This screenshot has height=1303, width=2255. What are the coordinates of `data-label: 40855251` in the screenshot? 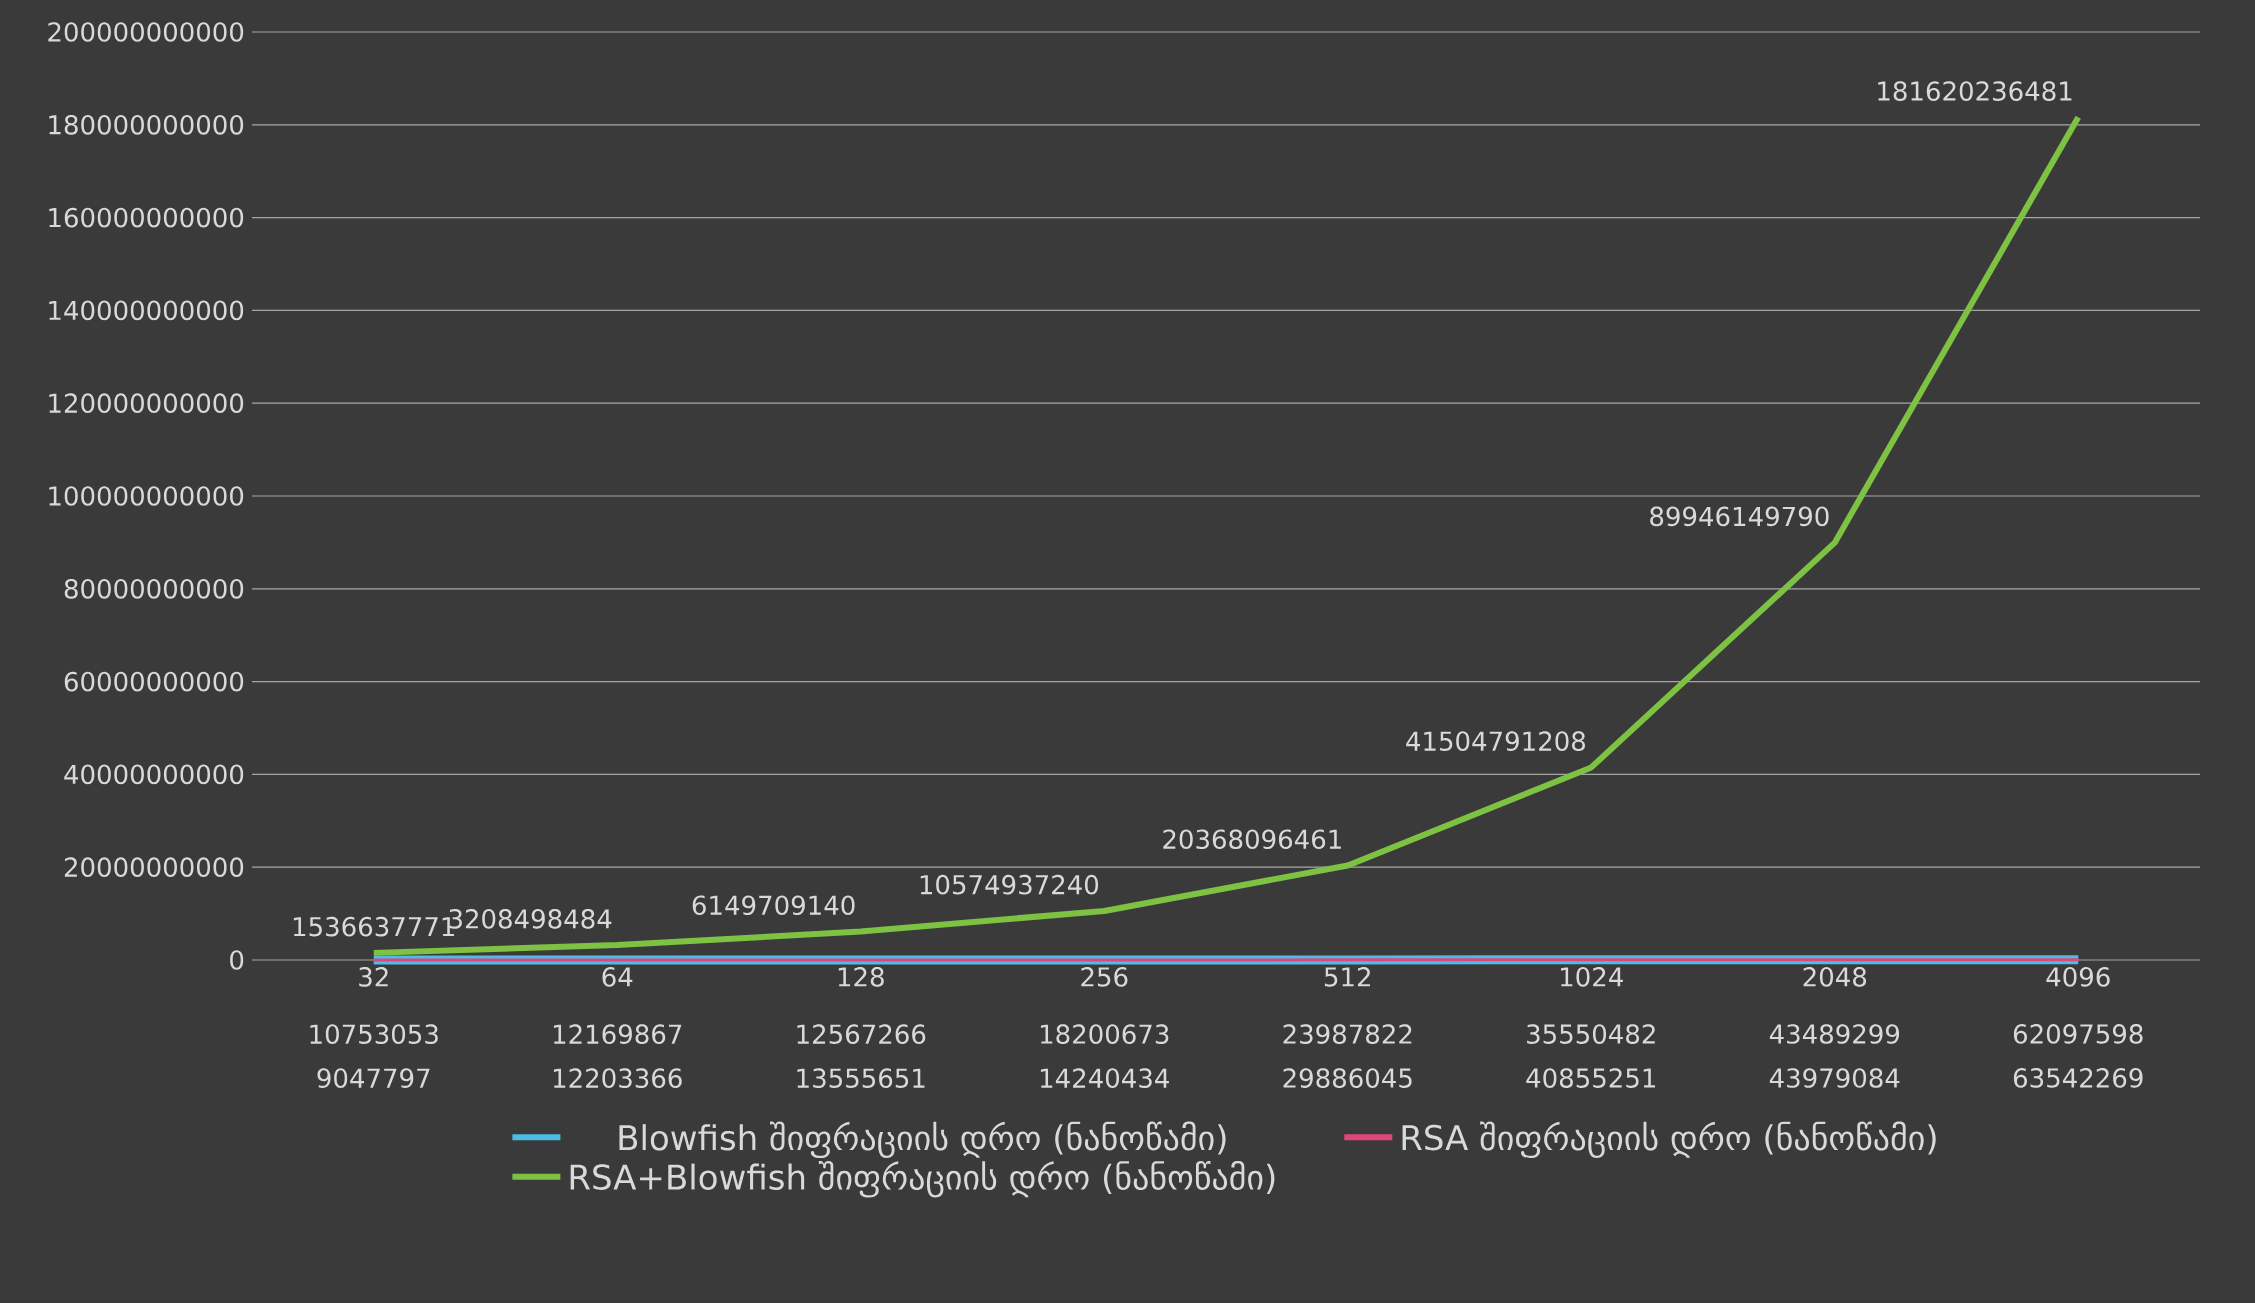 It's located at (1590, 1078).